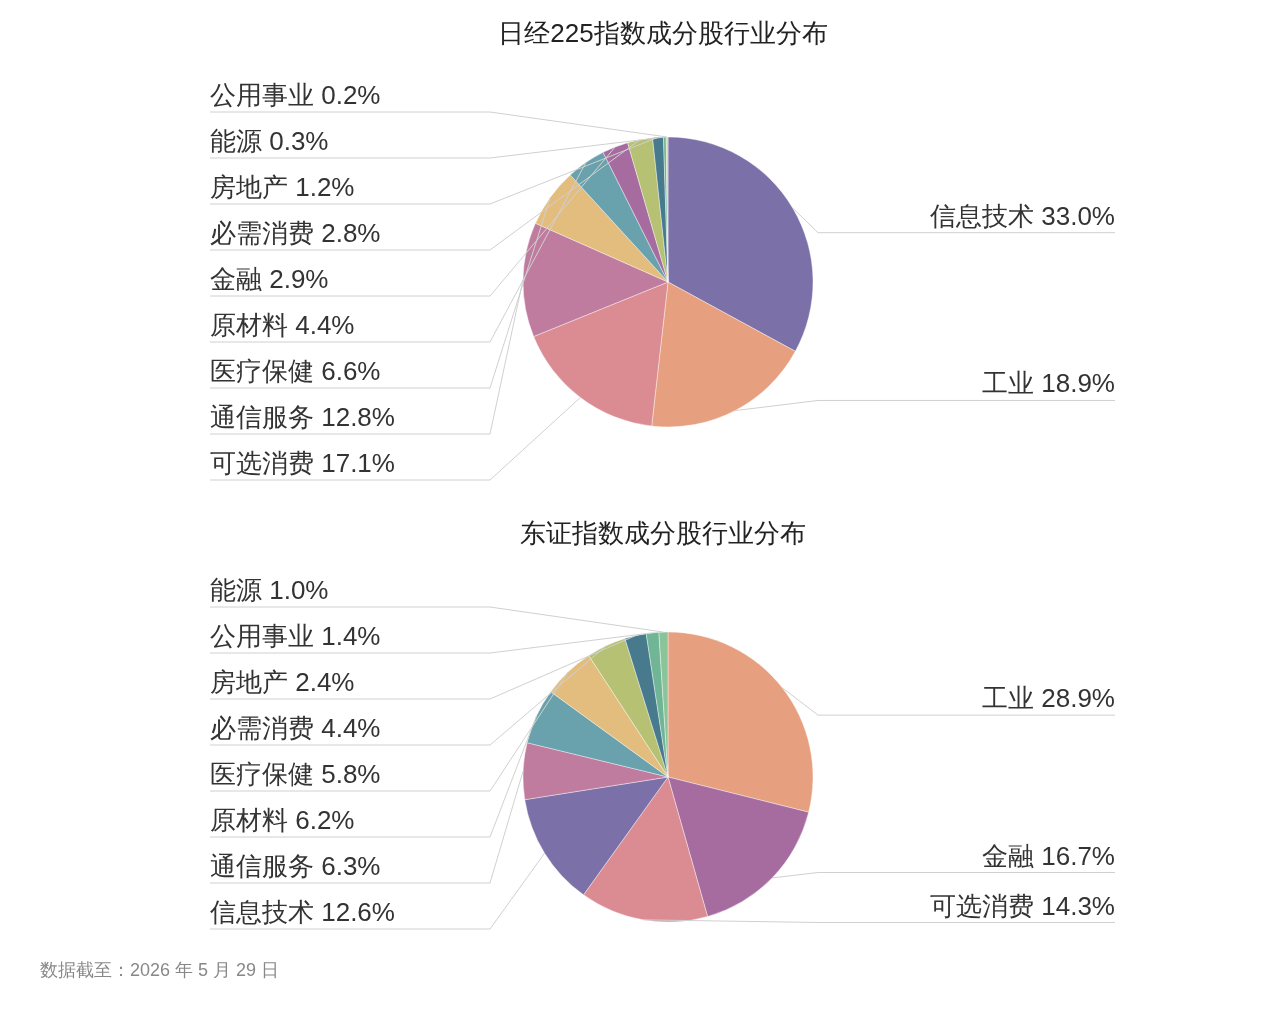  What do you see at coordinates (295, 636) in the screenshot?
I see `slice-label: 公用事业 1.4%` at bounding box center [295, 636].